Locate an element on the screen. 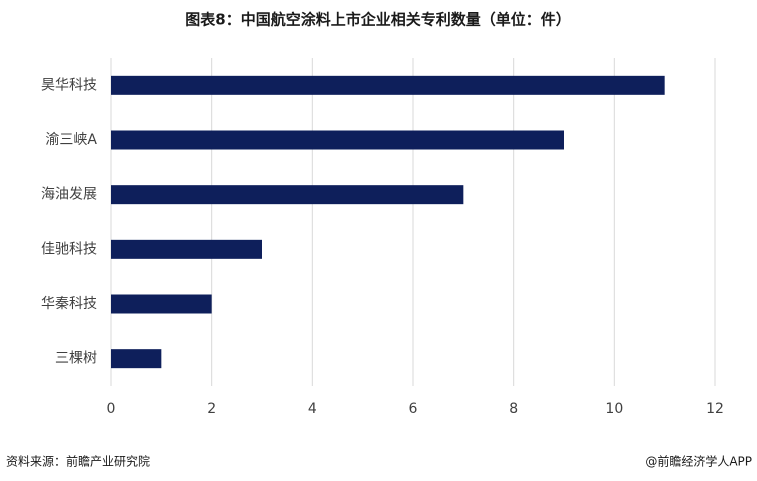 Image resolution: width=757 pixels, height=481 pixels. x-tick-label: 4 is located at coordinates (312, 409).